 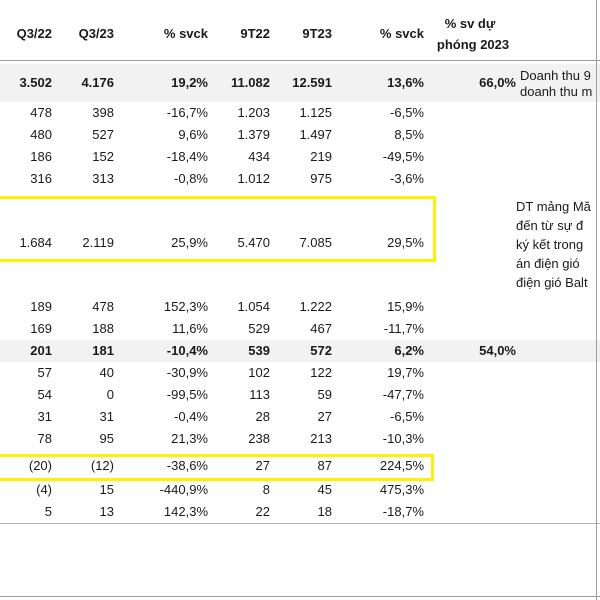 I want to click on cell-q3-22: (20), so click(x=40, y=465).